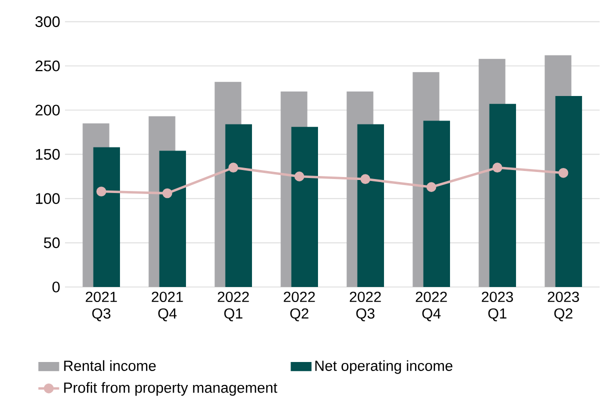 Image resolution: width=613 pixels, height=408 pixels. What do you see at coordinates (167, 307) in the screenshot?
I see `x-tick-label: 2021 Q4` at bounding box center [167, 307].